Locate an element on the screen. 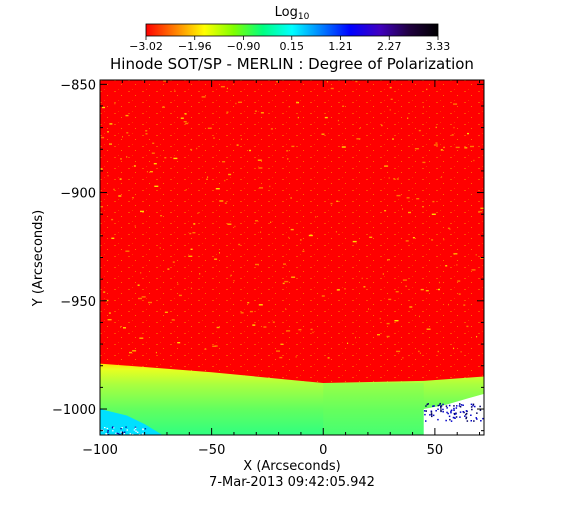 The height and width of the screenshot is (512, 584). timestamp-footer: 7-Mar-2013 09:42:05.942 is located at coordinates (292, 482).